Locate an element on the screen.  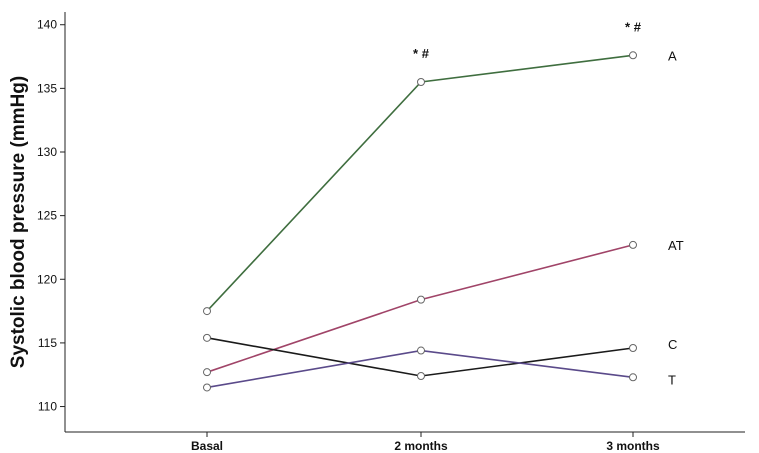
x-ticks: Basal 2 months 3 months is located at coordinates (425, 442).